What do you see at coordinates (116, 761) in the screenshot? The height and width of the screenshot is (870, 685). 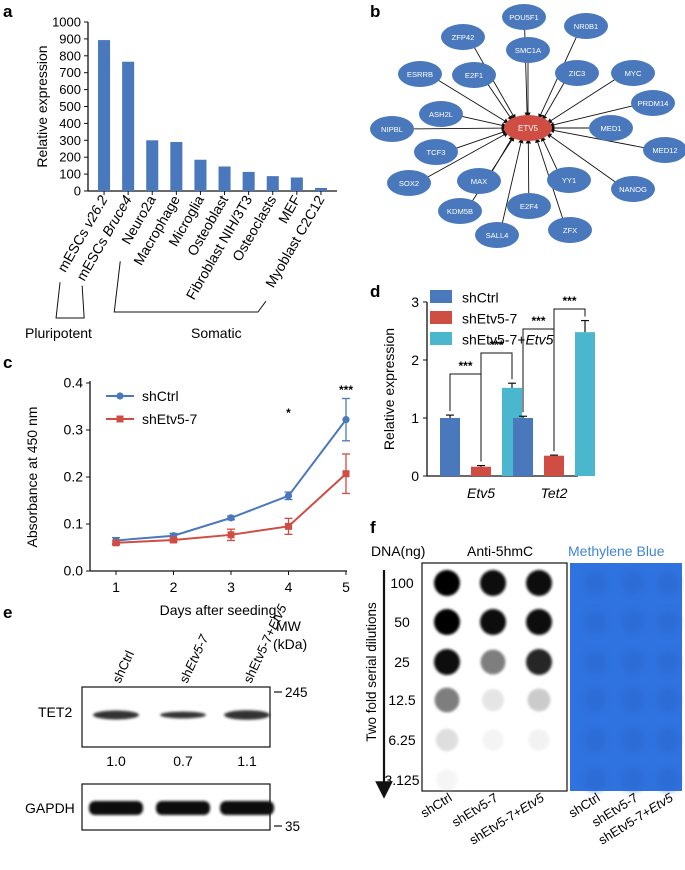 I see `ratio-label: 1.0` at bounding box center [116, 761].